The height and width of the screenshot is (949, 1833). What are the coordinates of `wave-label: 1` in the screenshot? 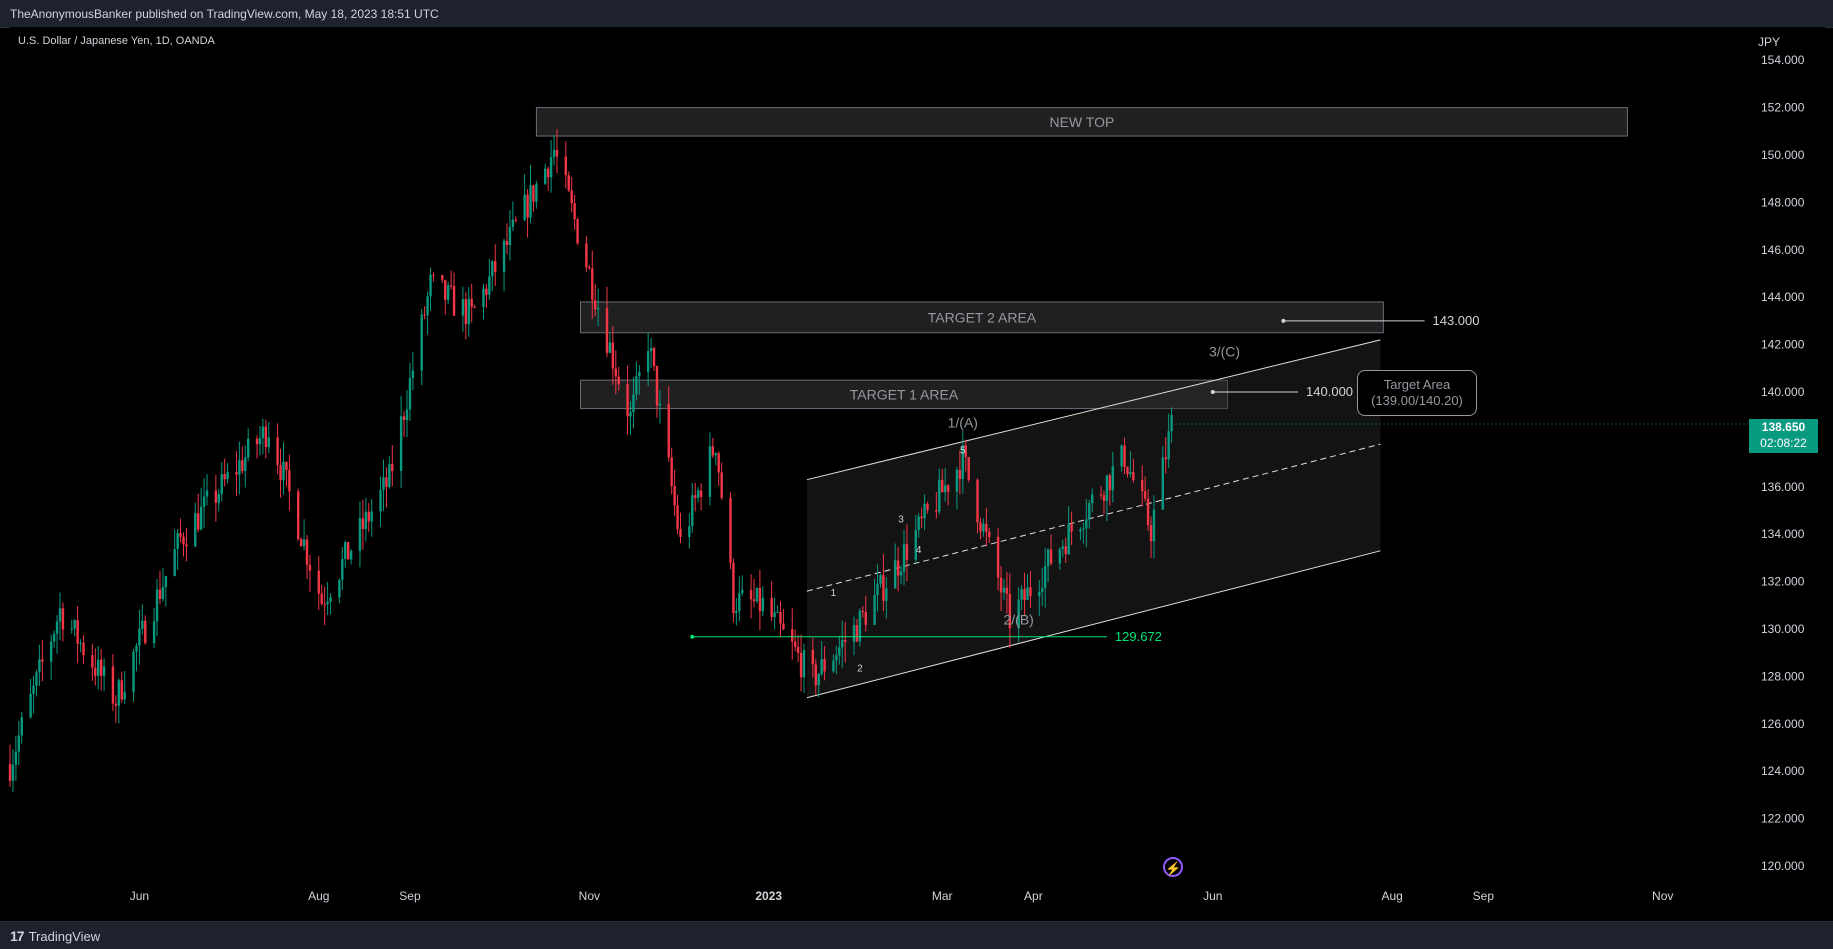 It's located at (834, 593).